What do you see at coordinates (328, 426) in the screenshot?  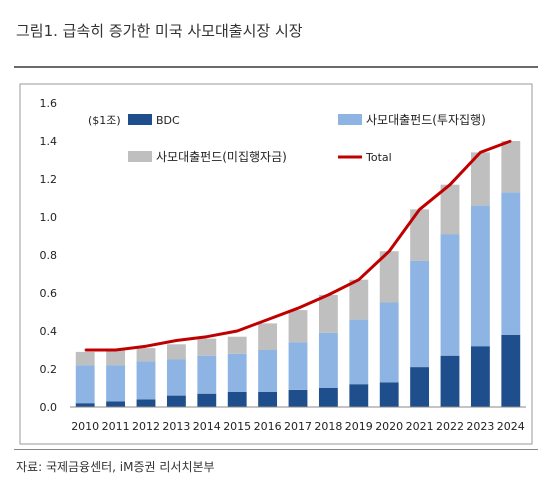 I see `x-tick-label: 2018` at bounding box center [328, 426].